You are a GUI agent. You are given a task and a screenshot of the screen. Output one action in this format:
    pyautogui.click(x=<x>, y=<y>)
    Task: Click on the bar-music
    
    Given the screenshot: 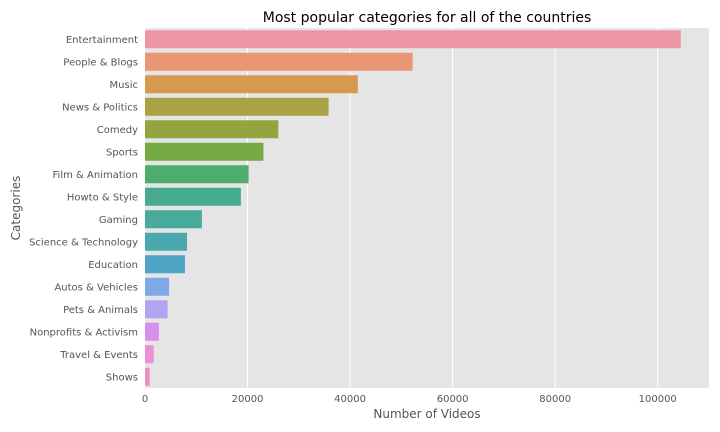 What is the action you would take?
    pyautogui.click(x=251, y=84)
    